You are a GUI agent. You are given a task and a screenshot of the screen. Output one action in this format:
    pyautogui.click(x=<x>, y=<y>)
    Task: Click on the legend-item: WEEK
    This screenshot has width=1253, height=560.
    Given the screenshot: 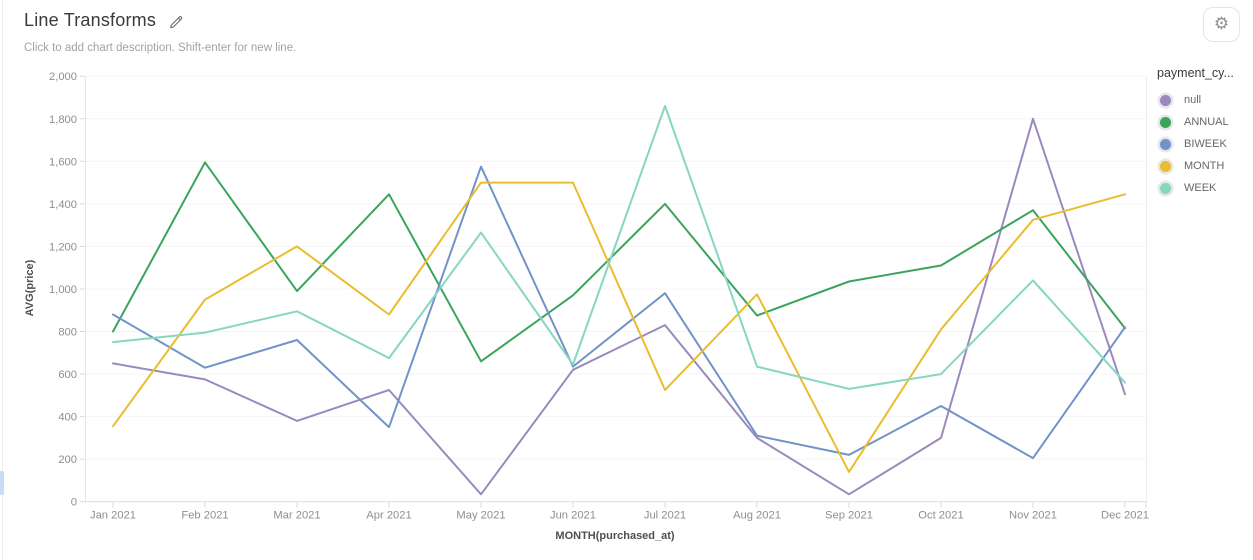 What is the action you would take?
    pyautogui.click(x=1203, y=188)
    